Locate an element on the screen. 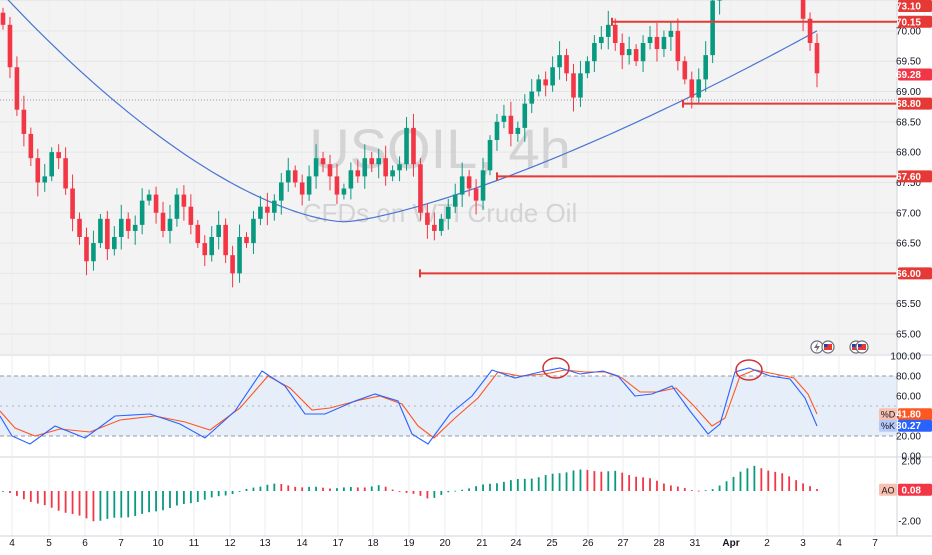 The width and height of the screenshot is (932, 555). watermark-symbol: USOIL, 4h is located at coordinates (439, 148).